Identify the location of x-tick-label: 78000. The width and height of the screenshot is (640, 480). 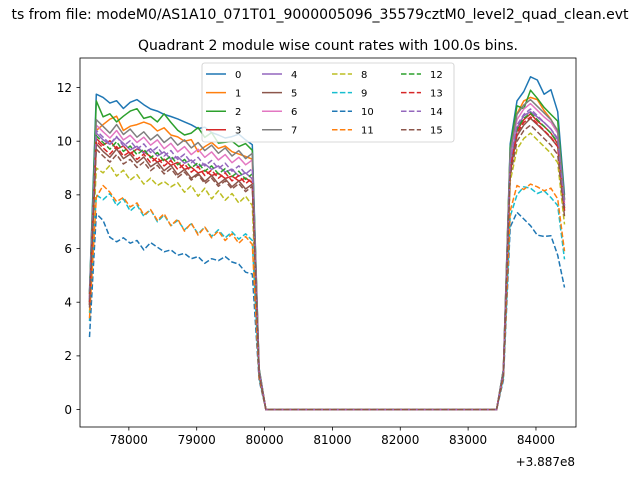
(129, 440).